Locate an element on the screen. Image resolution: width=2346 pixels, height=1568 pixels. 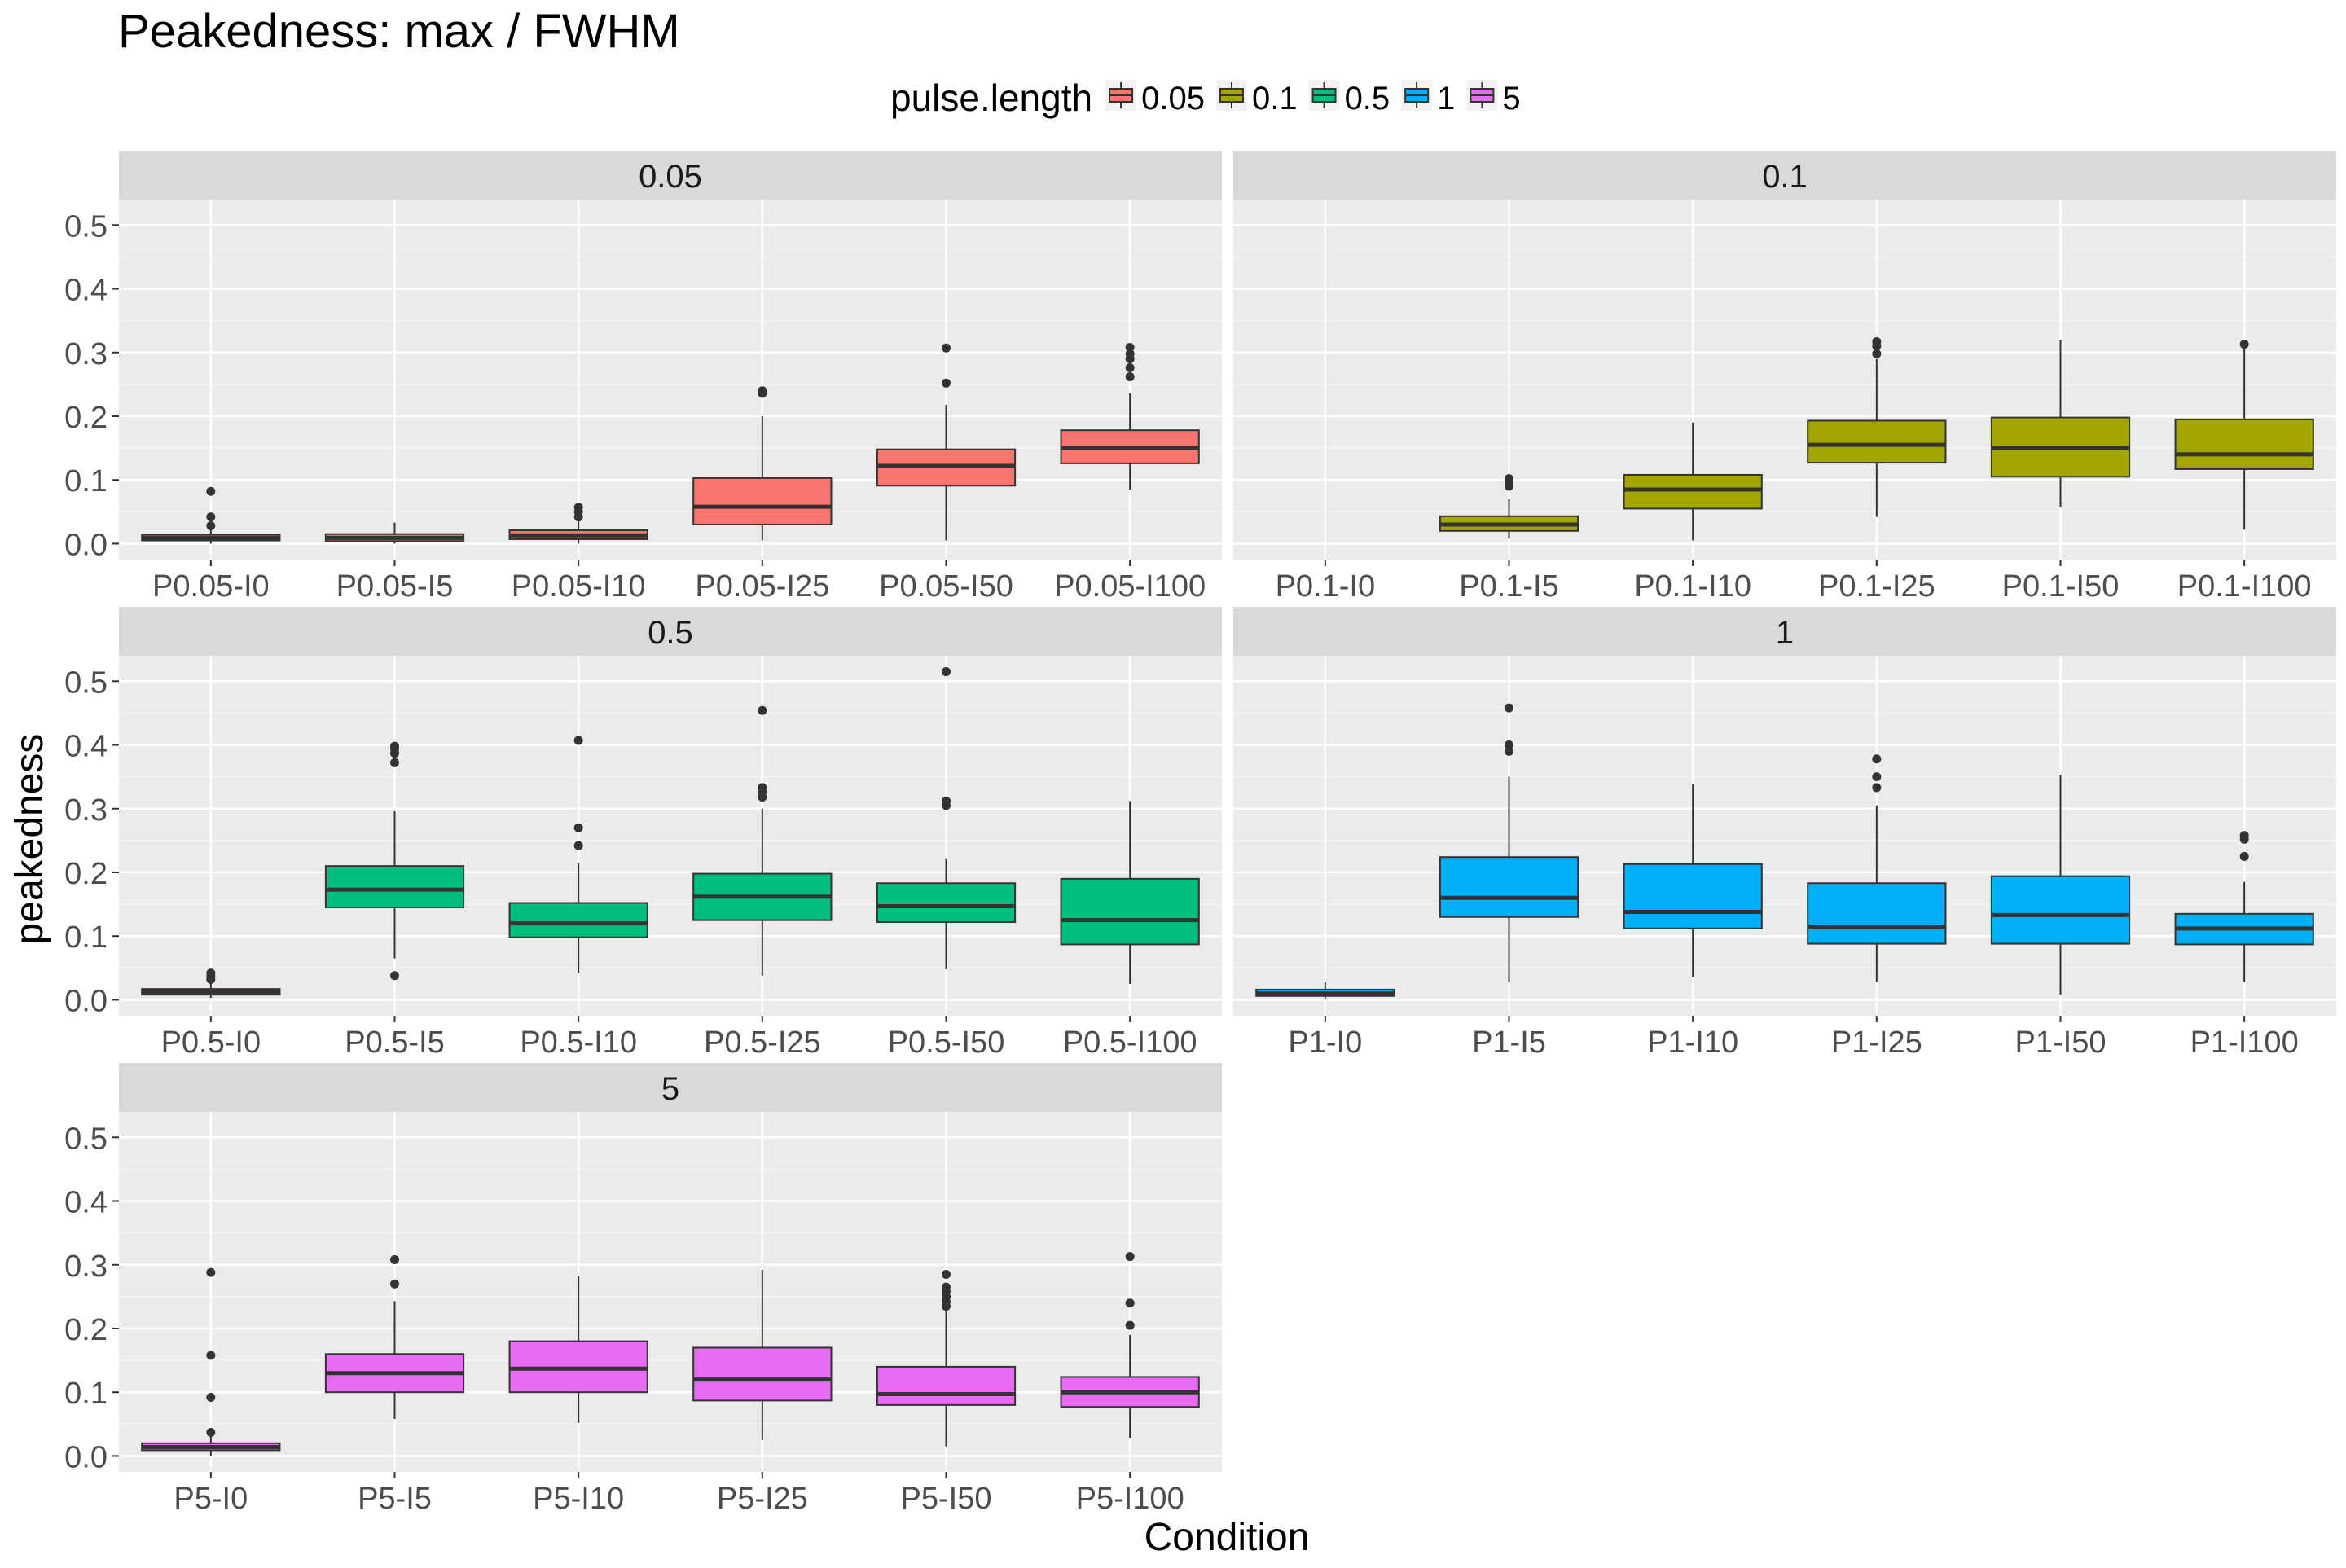
x-tick-label: P0.05-I25 is located at coordinates (762, 586).